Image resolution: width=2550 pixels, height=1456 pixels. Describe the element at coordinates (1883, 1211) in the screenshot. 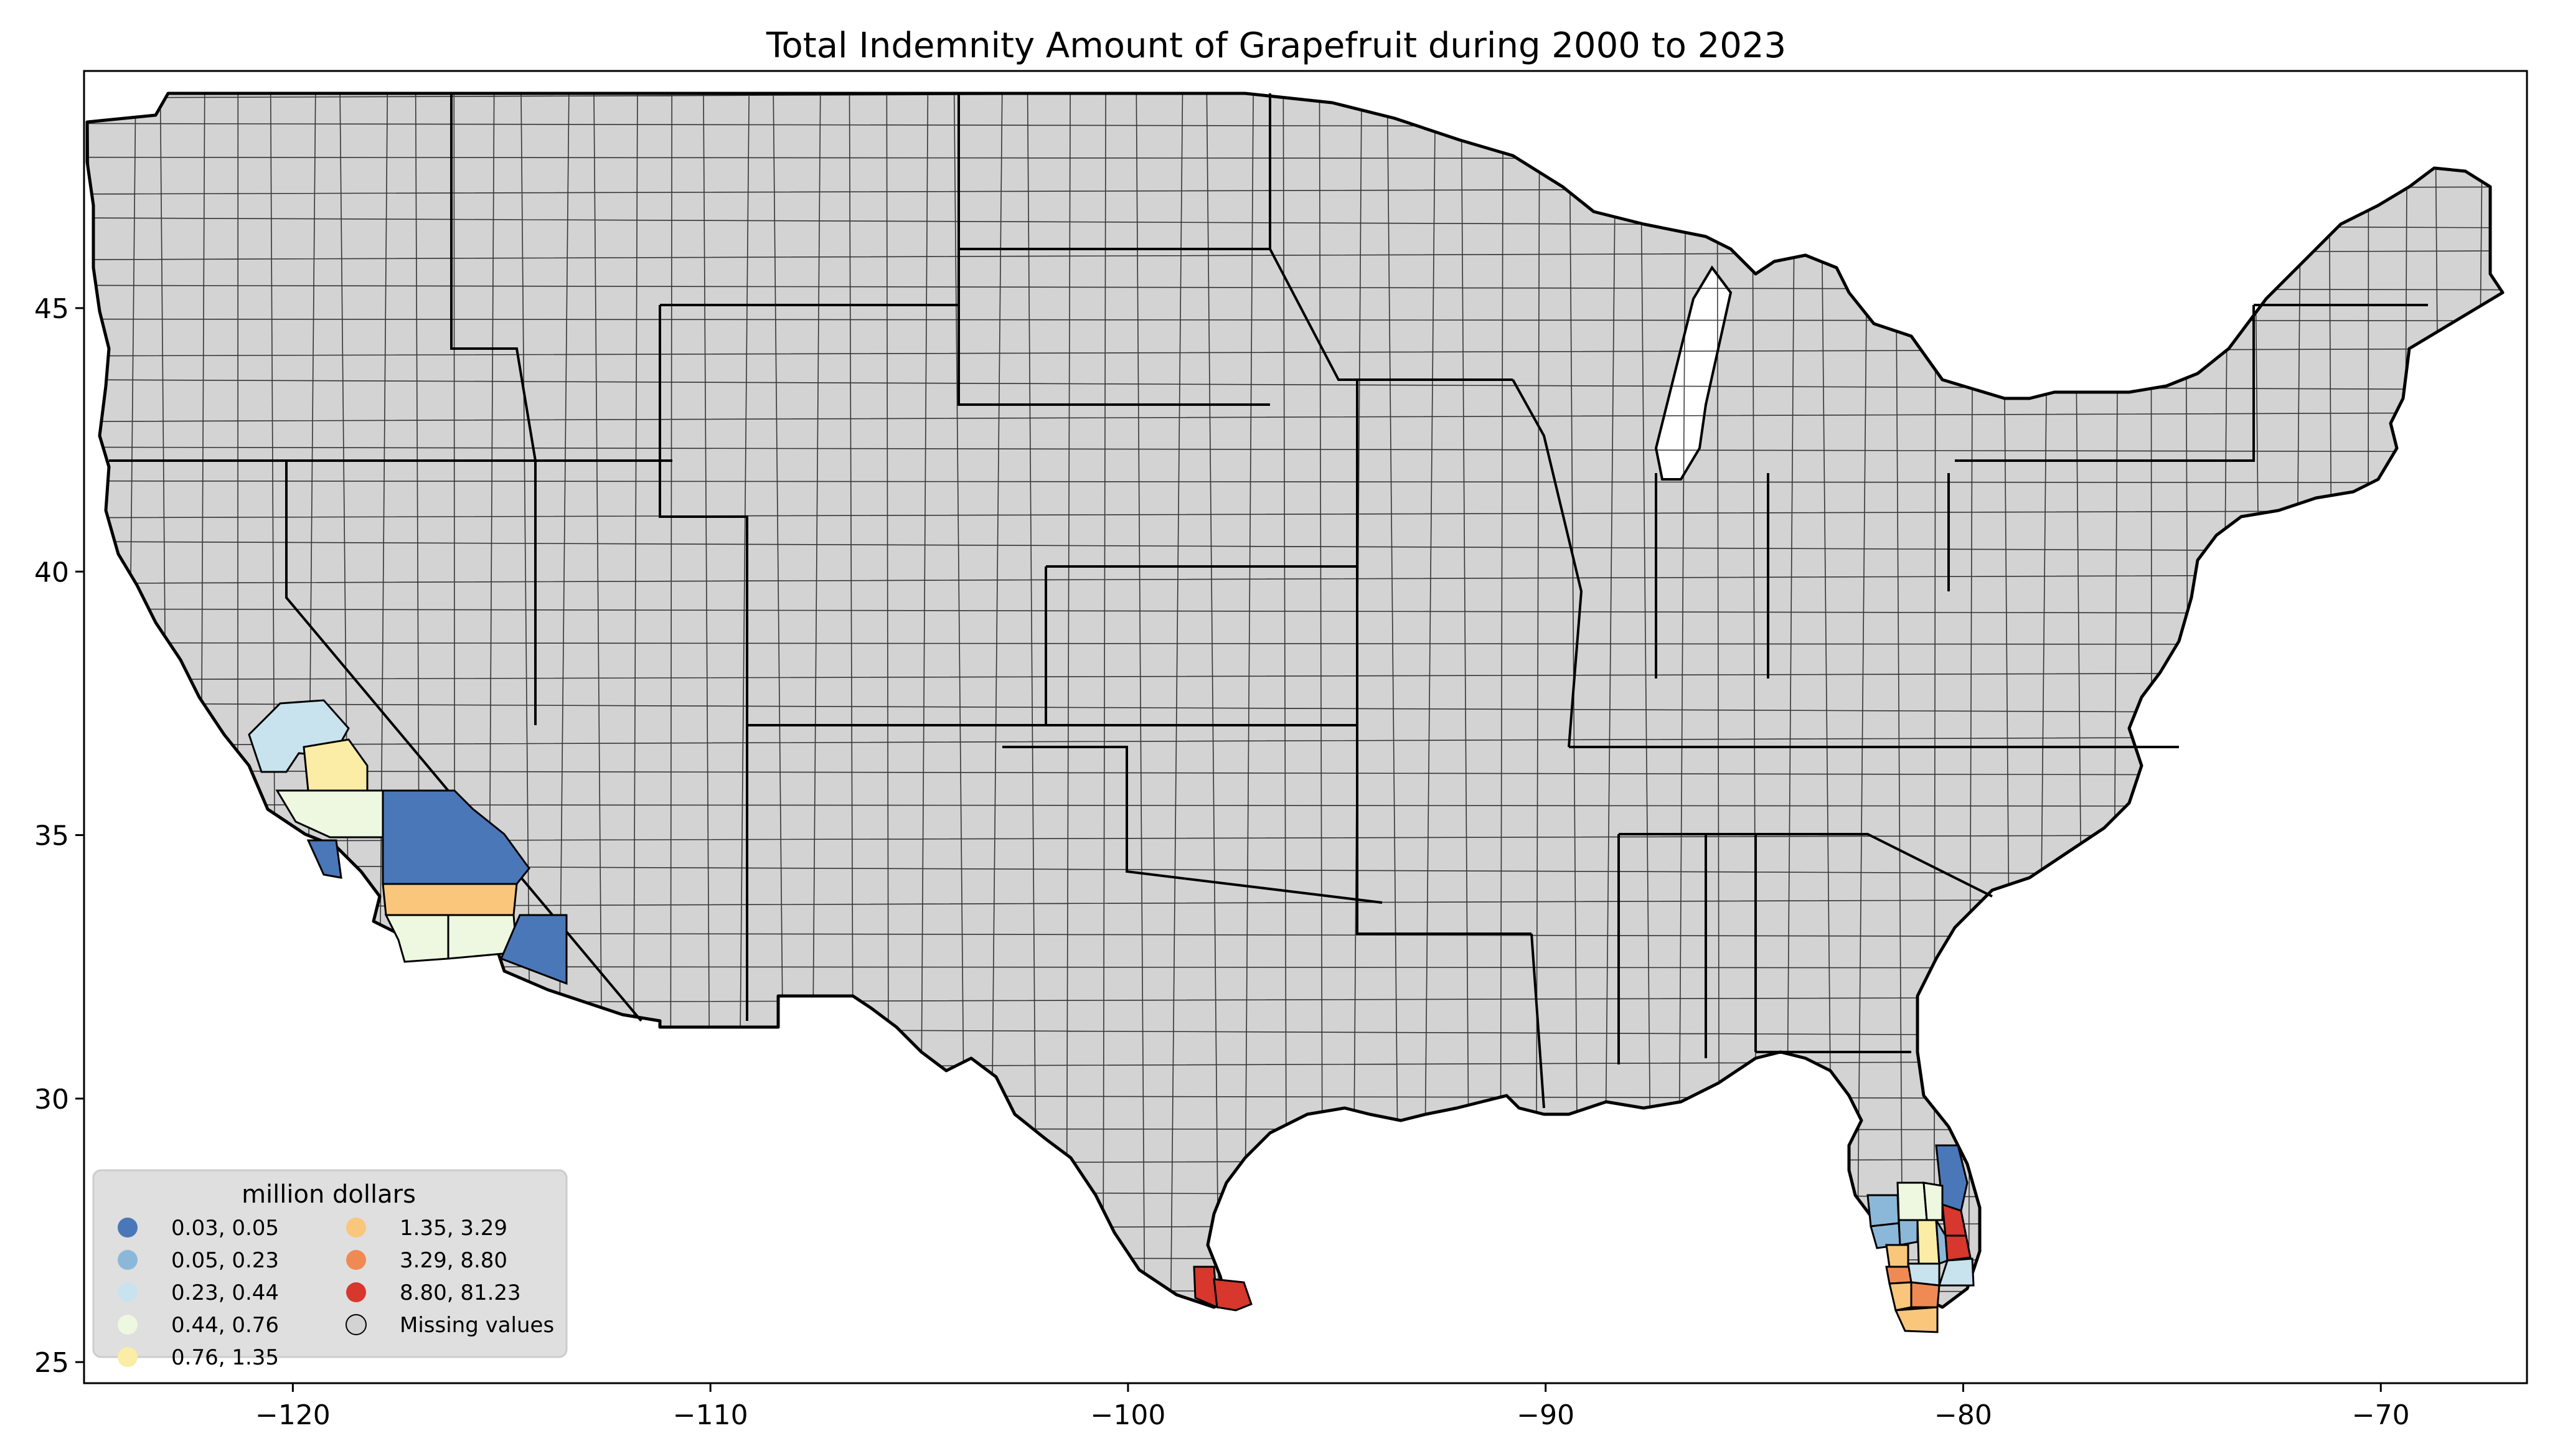

I see `county-fl-hillsborough` at that location.